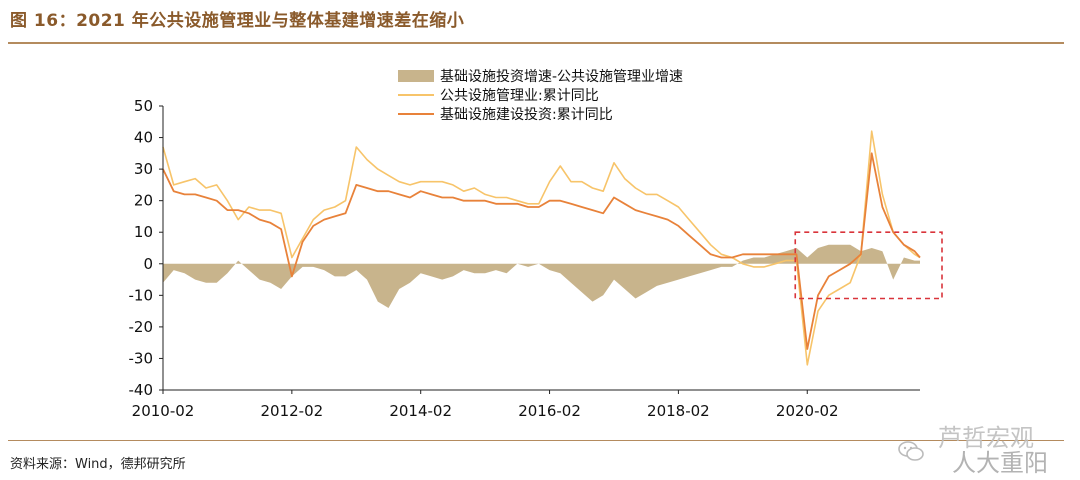  I want to click on watermark-line-1: 芦哲宏观, so click(986, 438).